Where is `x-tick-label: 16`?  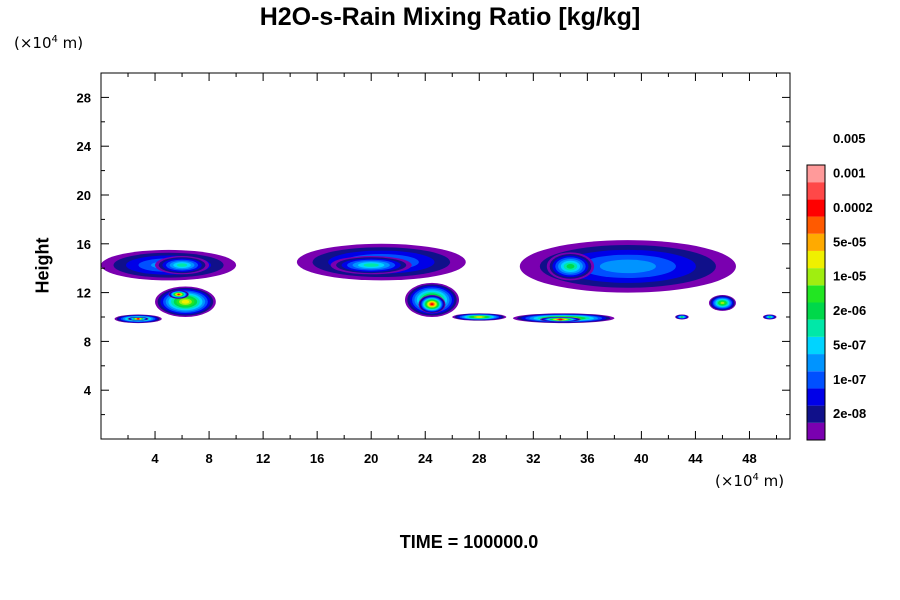
x-tick-label: 16 is located at coordinates (317, 458).